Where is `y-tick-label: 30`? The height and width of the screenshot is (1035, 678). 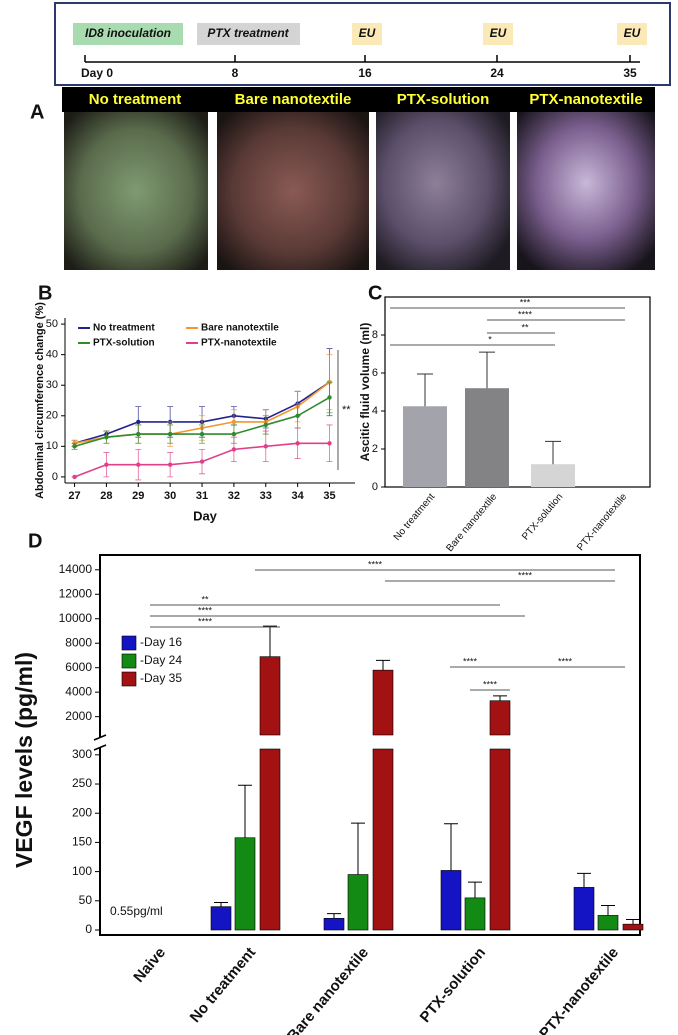 y-tick-label: 30 is located at coordinates (52, 385).